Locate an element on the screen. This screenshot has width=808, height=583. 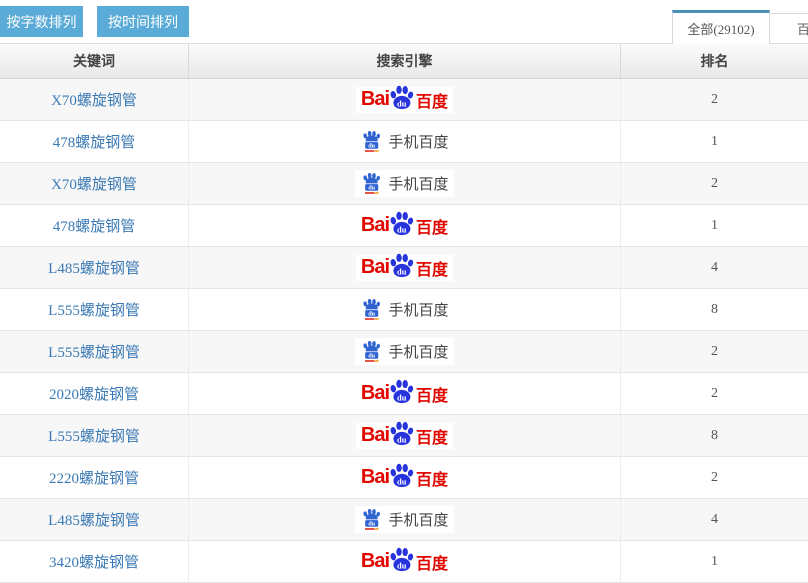
table-header: 关键词 搜索引擎 排名 is located at coordinates (404, 61).